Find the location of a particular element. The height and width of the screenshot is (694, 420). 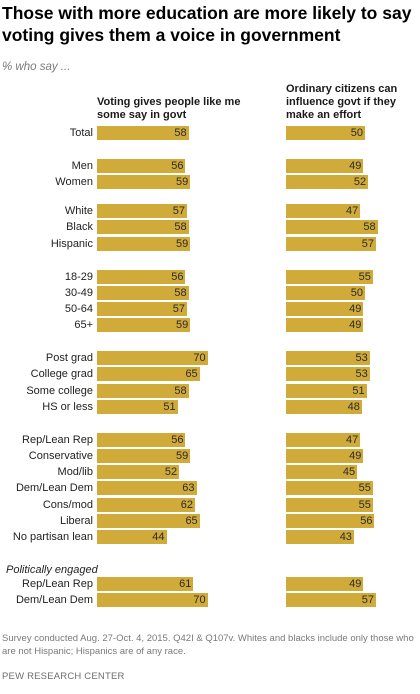

bar-value-series1-conservative-15: 59 is located at coordinates (182, 456).